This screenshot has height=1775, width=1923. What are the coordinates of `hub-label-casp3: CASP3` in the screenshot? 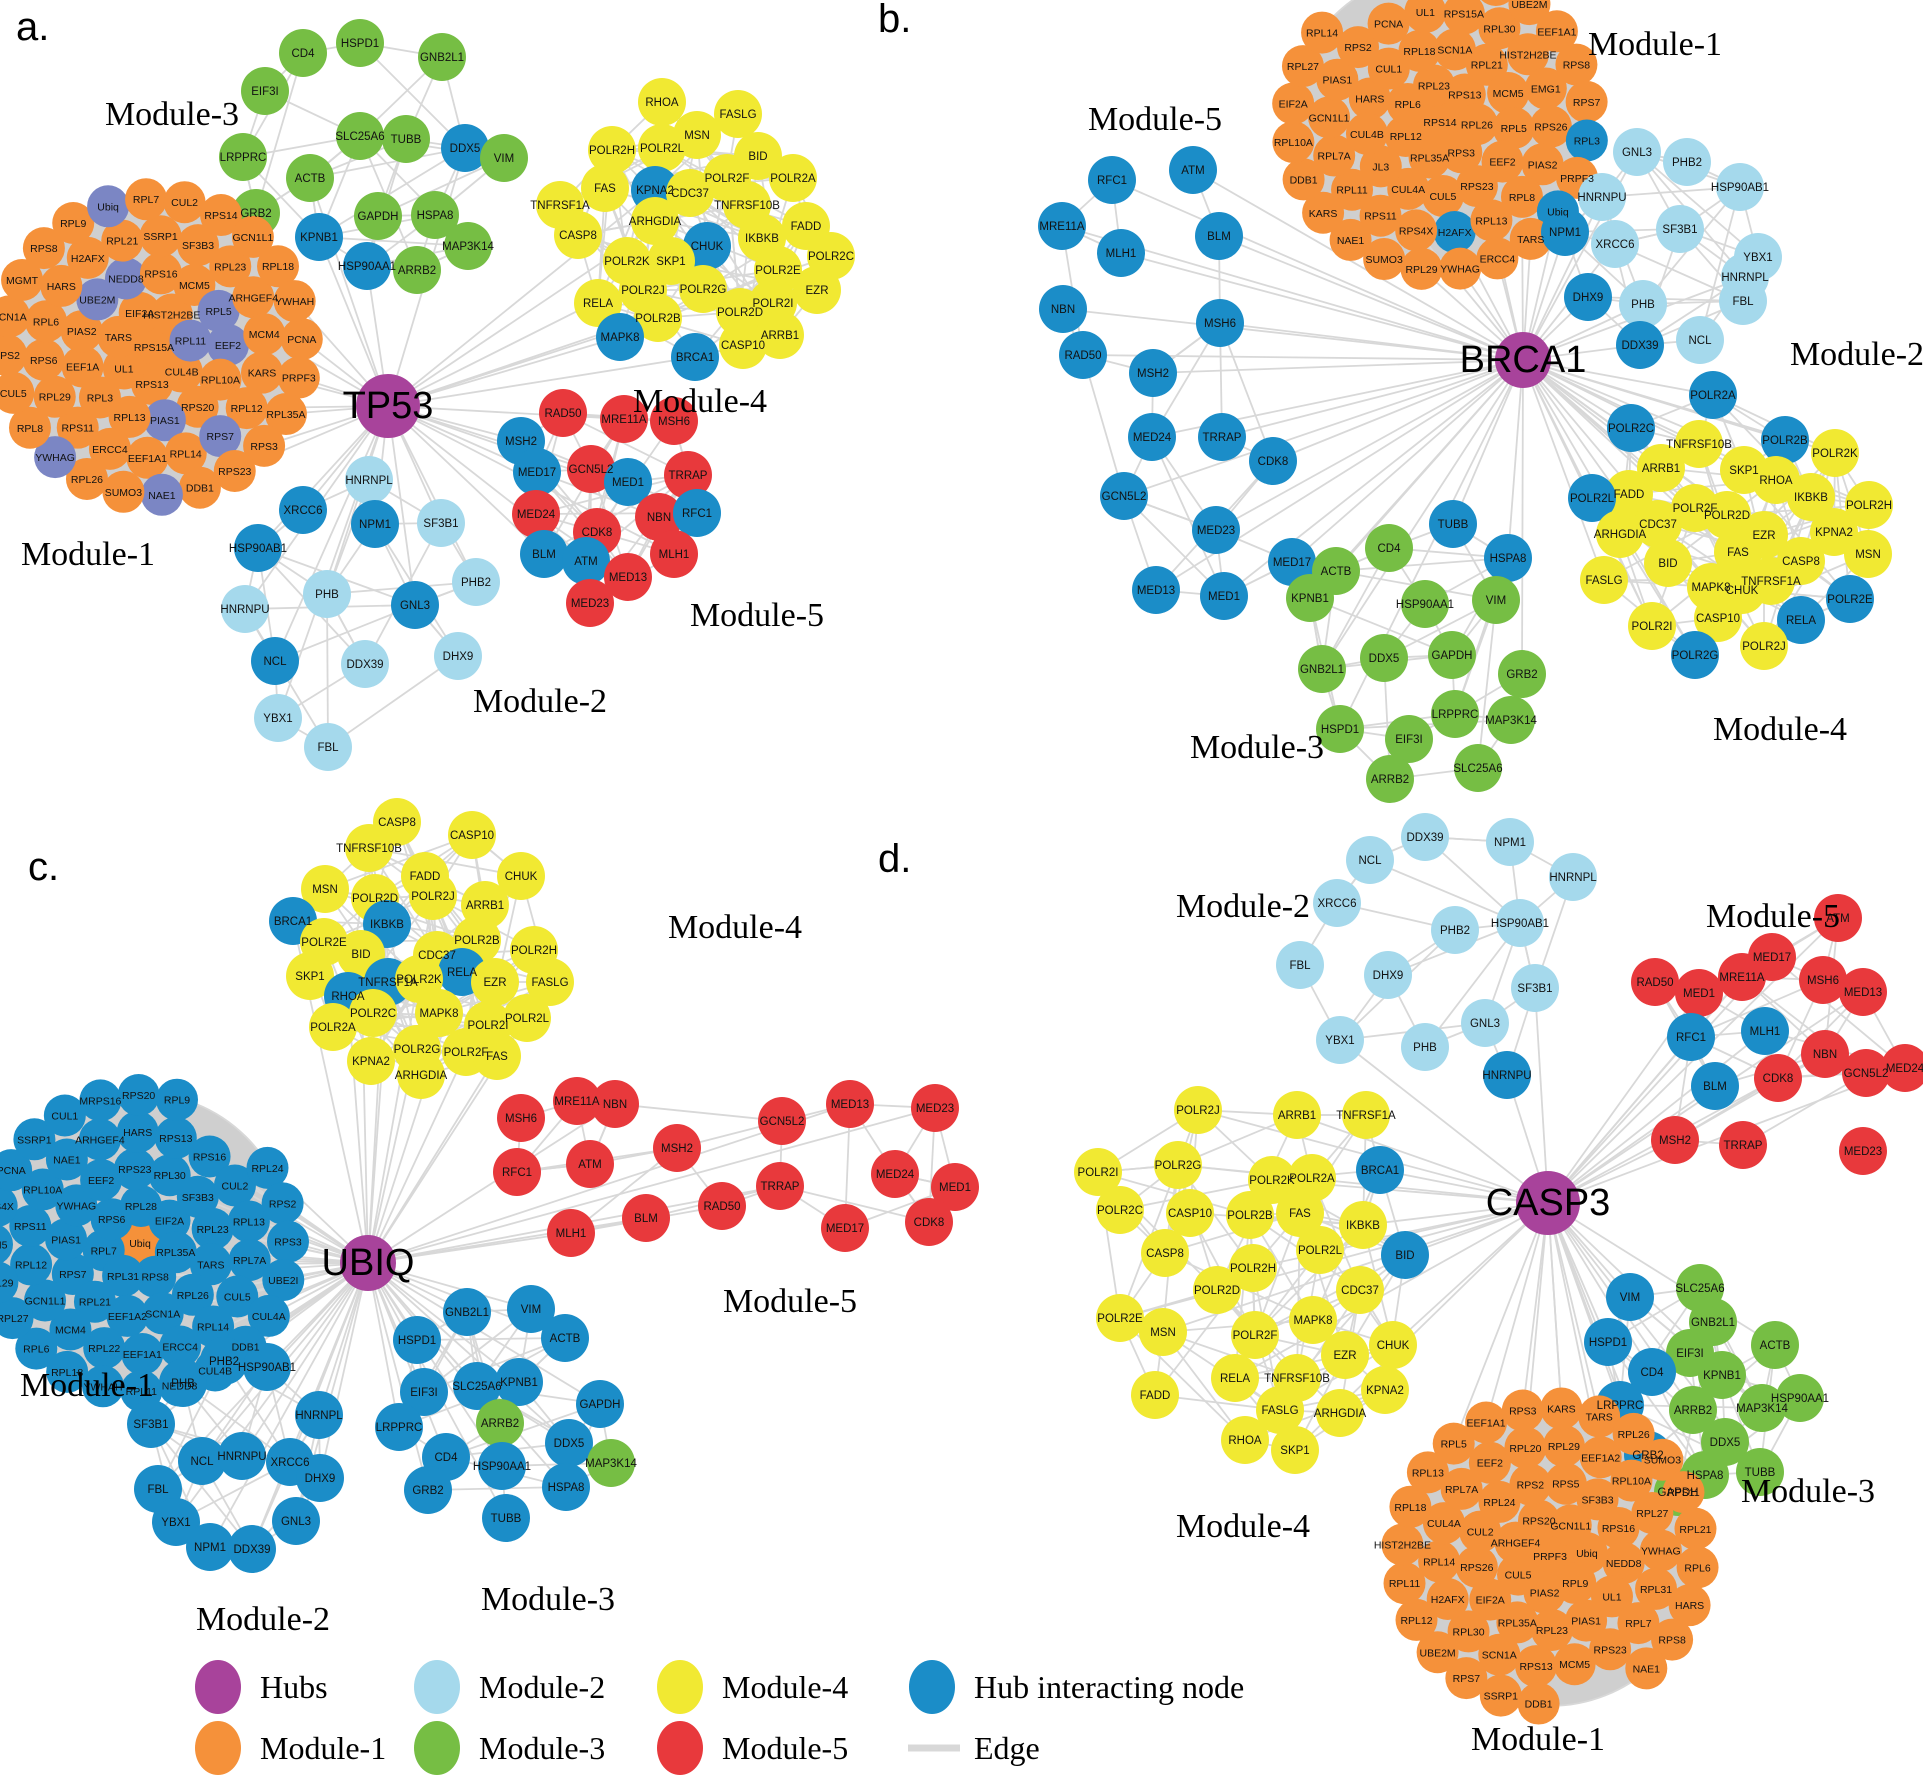 It's located at (1548, 1203).